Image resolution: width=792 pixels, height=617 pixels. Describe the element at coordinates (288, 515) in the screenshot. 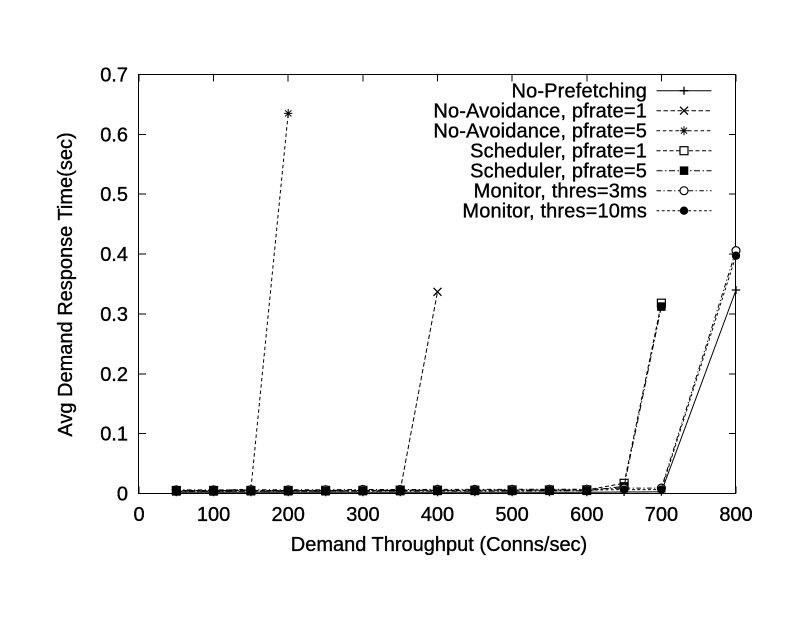

I see `svg-text: 200` at that location.